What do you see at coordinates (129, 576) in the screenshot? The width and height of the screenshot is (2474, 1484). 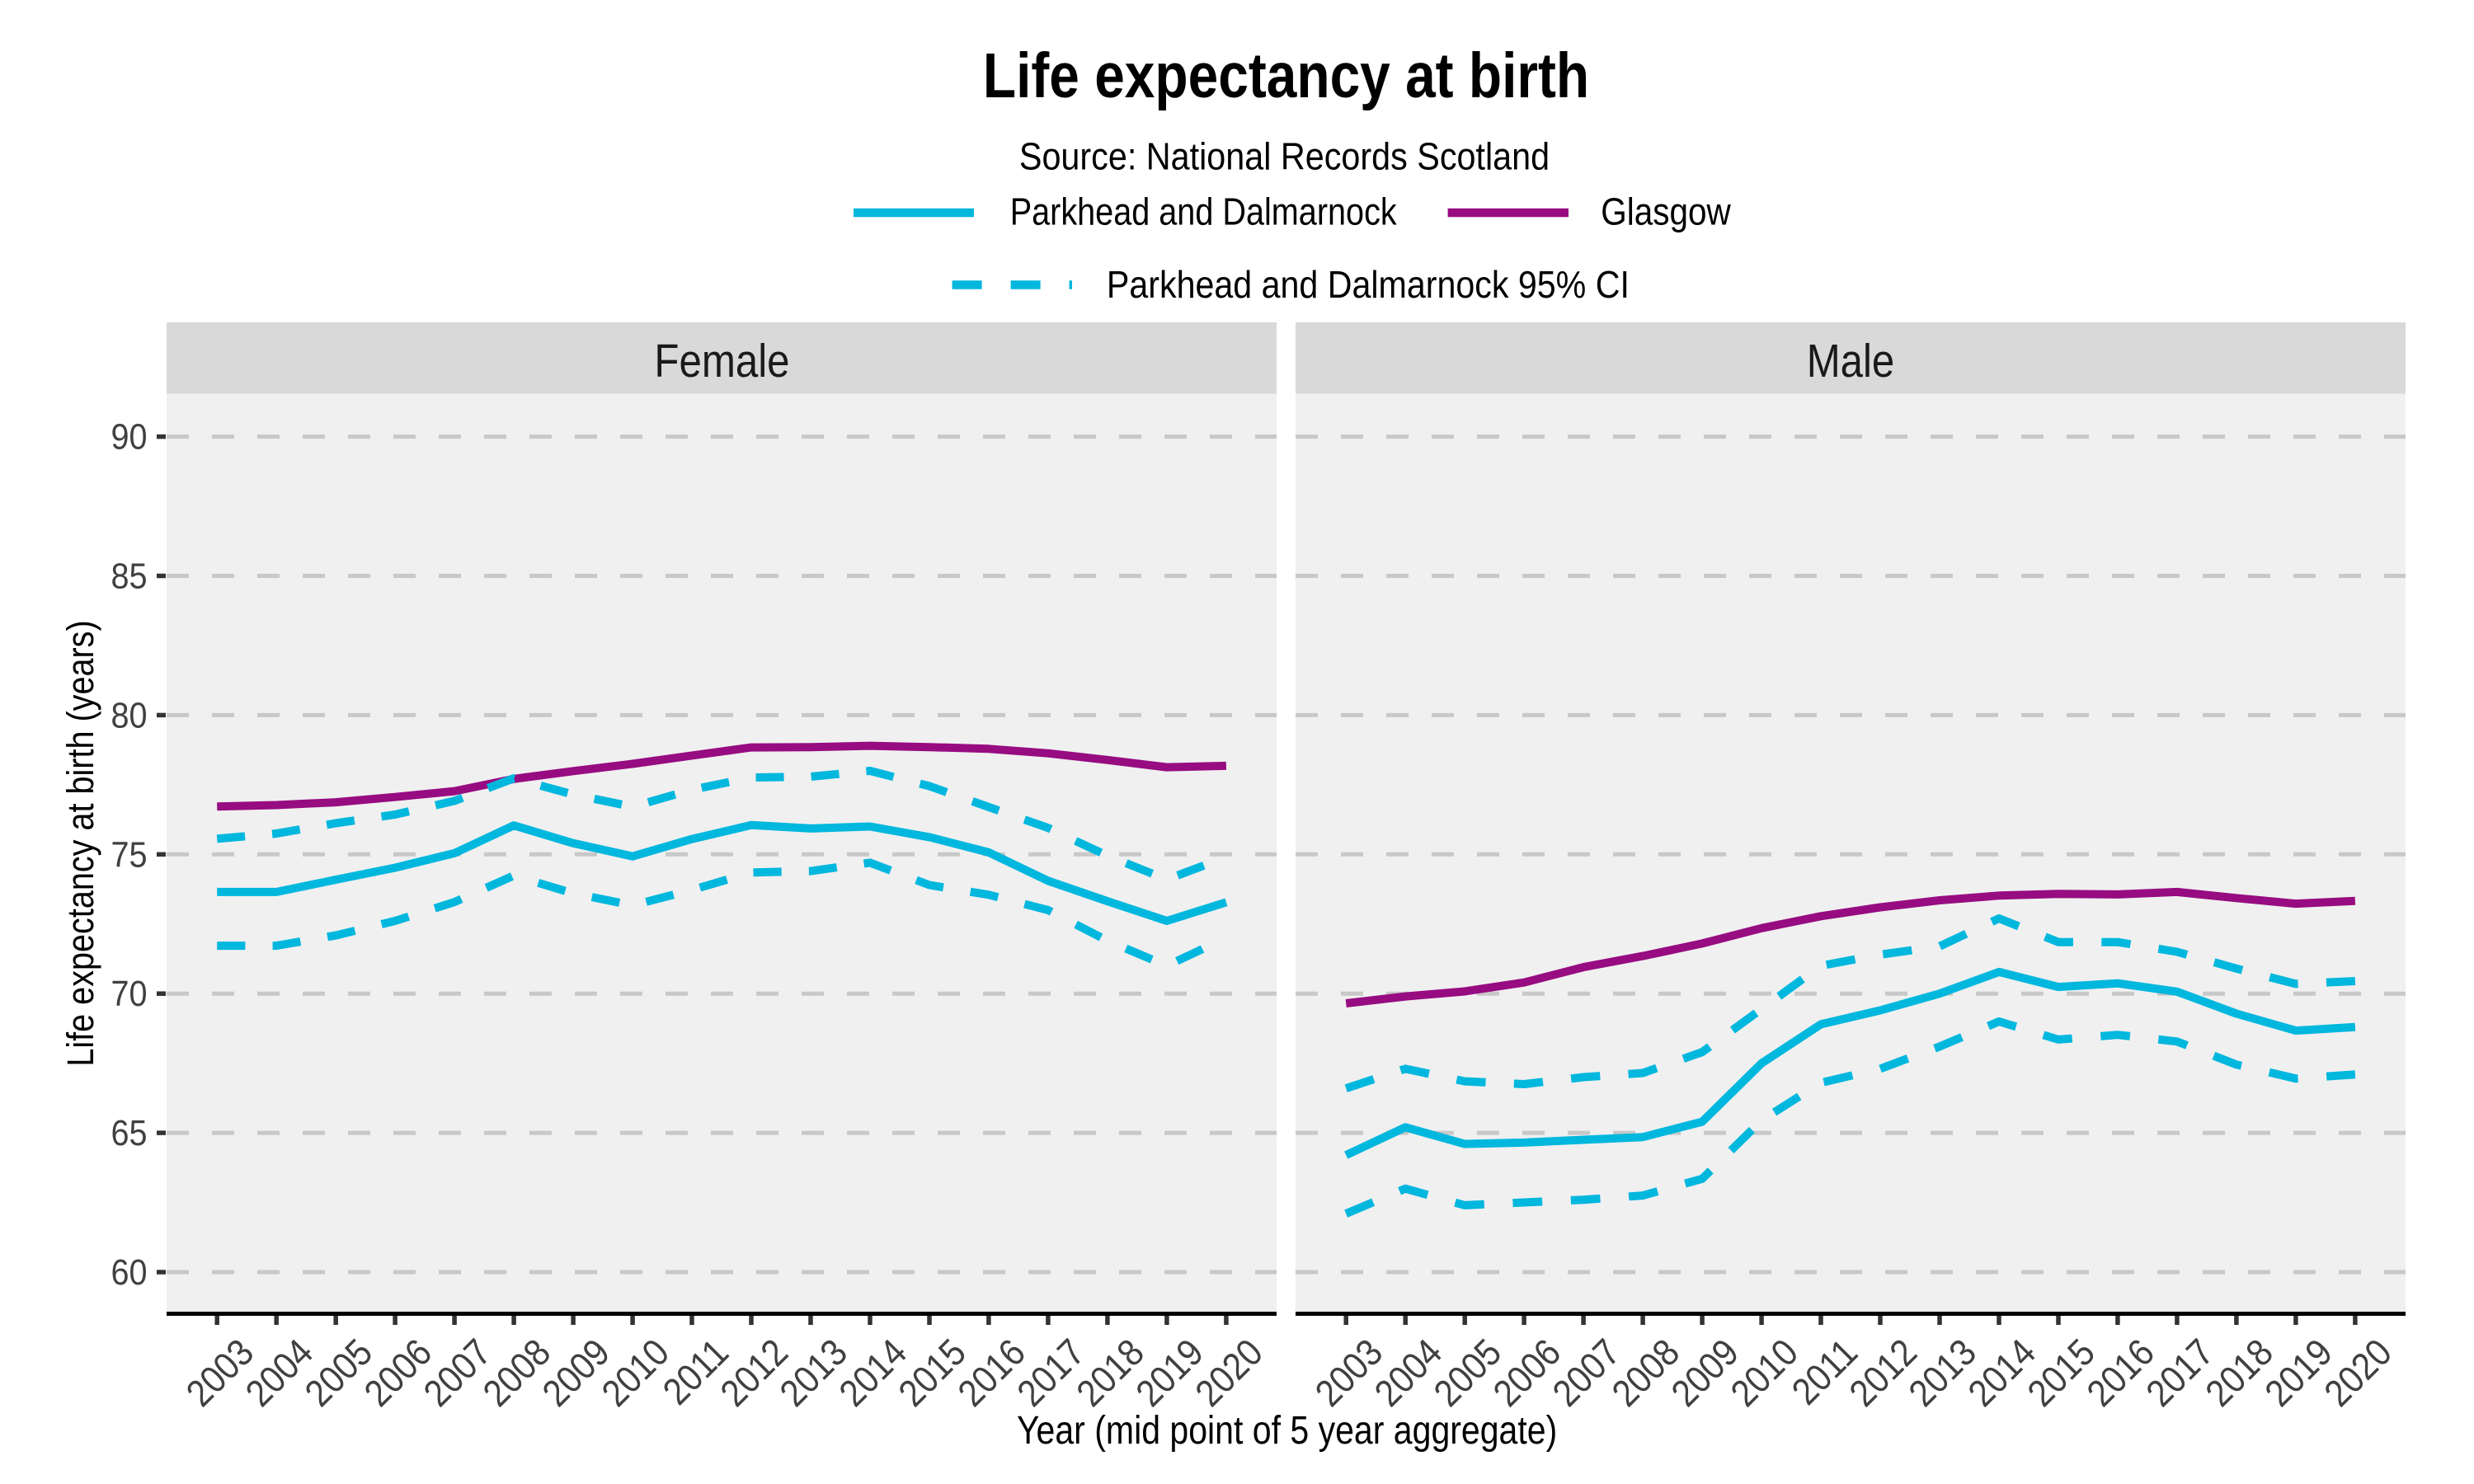 I see `svg-text: 85` at bounding box center [129, 576].